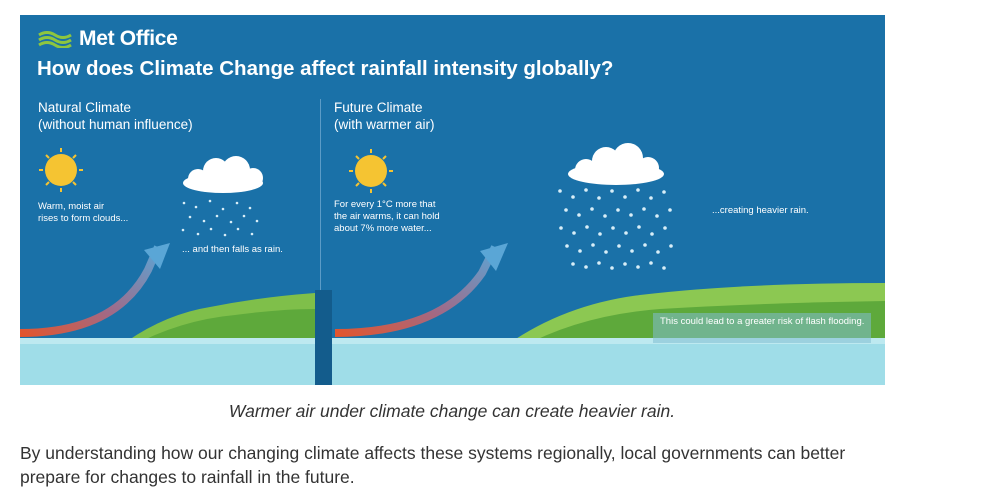  I want to click on future-rain-note: ...creating heavier rain., so click(760, 210).